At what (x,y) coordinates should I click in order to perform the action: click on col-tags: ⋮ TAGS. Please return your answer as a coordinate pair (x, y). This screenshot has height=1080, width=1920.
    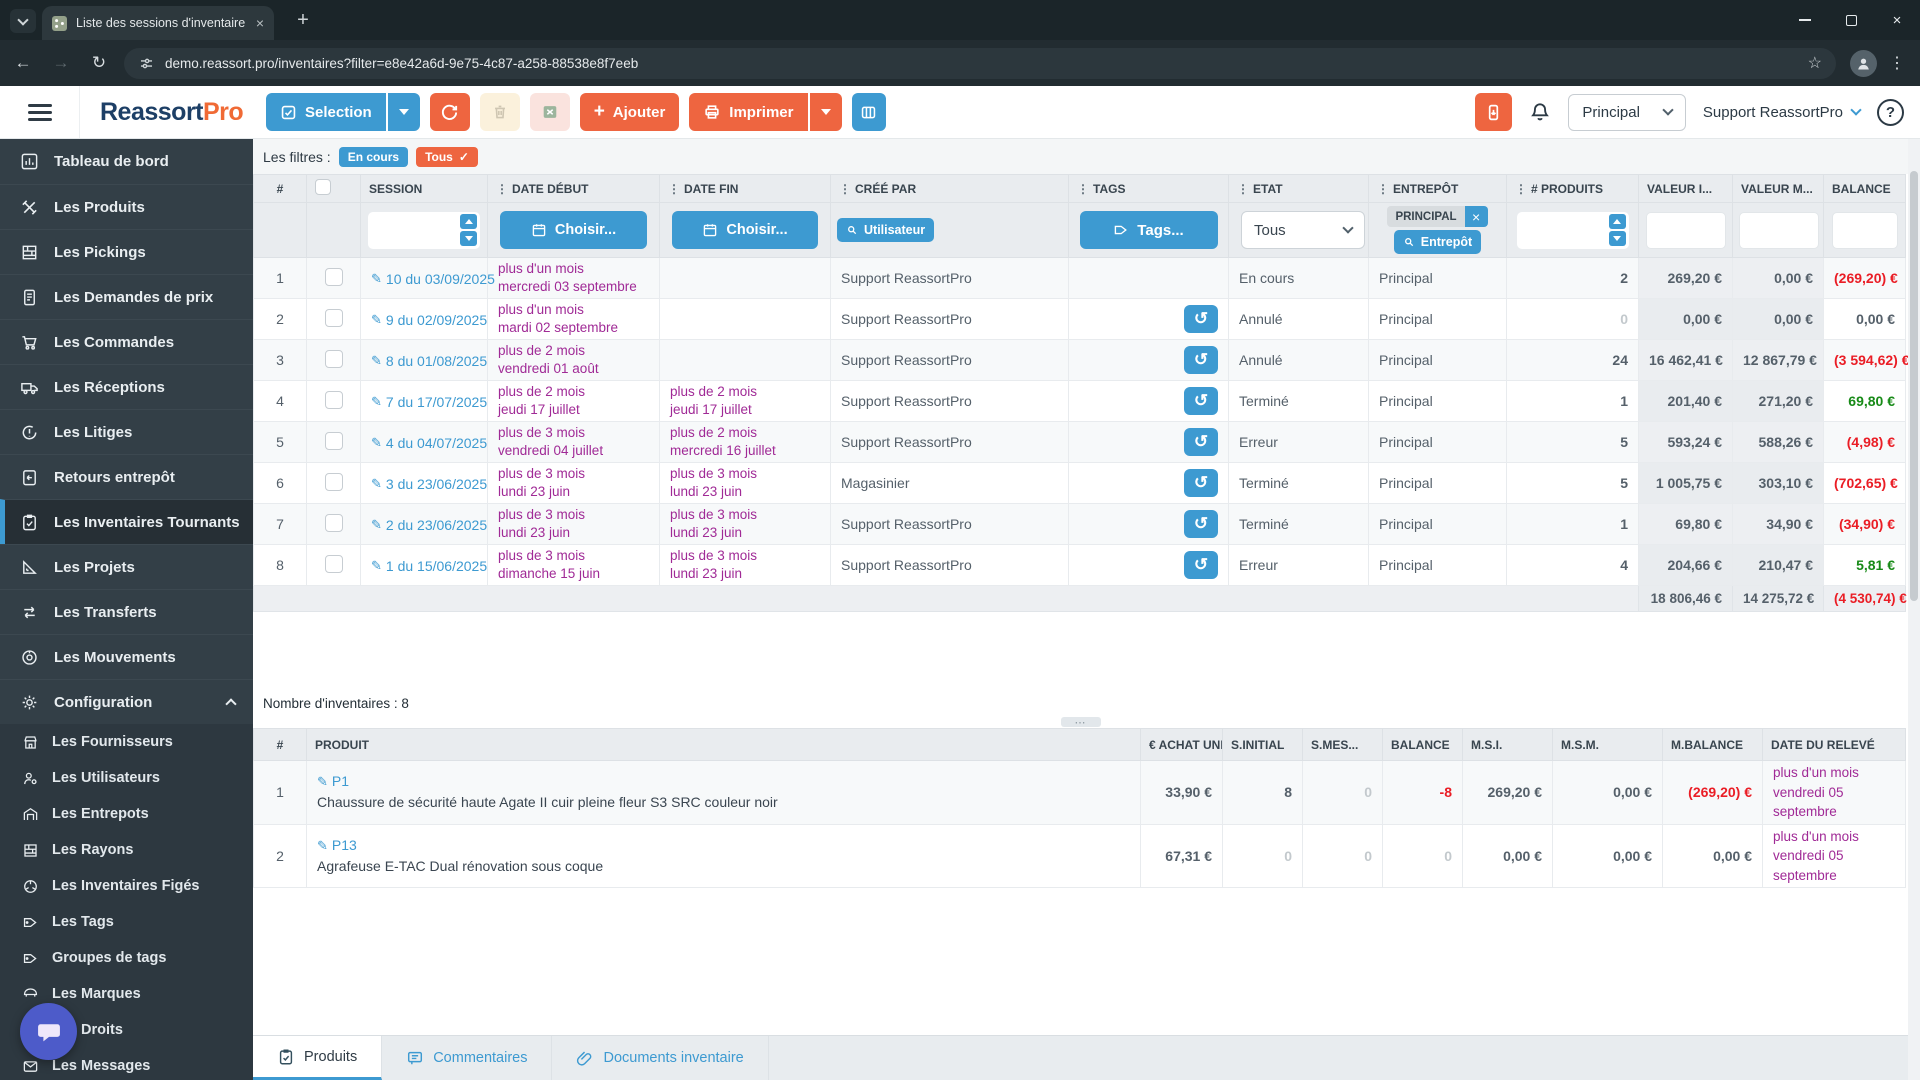
    Looking at the image, I should click on (1148, 188).